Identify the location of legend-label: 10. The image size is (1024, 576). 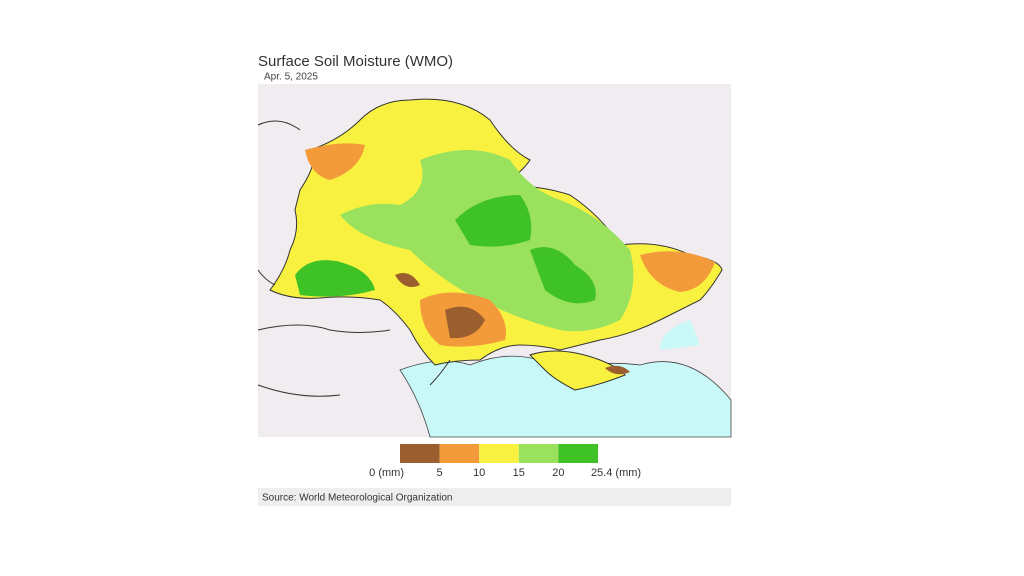
(479, 473).